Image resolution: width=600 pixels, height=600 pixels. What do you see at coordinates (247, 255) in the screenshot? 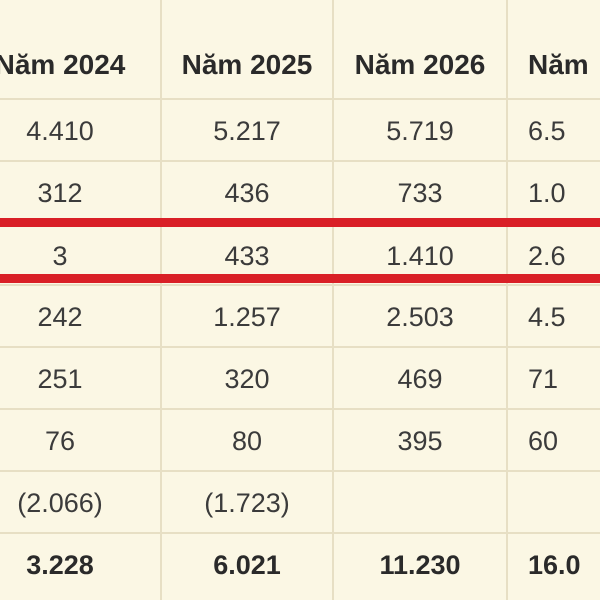
I see `table-cell: 433` at bounding box center [247, 255].